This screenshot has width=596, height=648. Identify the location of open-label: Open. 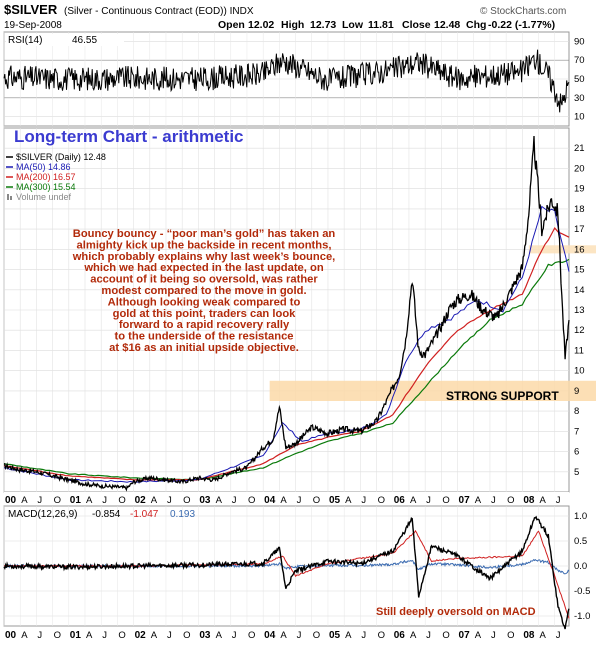
(231, 25).